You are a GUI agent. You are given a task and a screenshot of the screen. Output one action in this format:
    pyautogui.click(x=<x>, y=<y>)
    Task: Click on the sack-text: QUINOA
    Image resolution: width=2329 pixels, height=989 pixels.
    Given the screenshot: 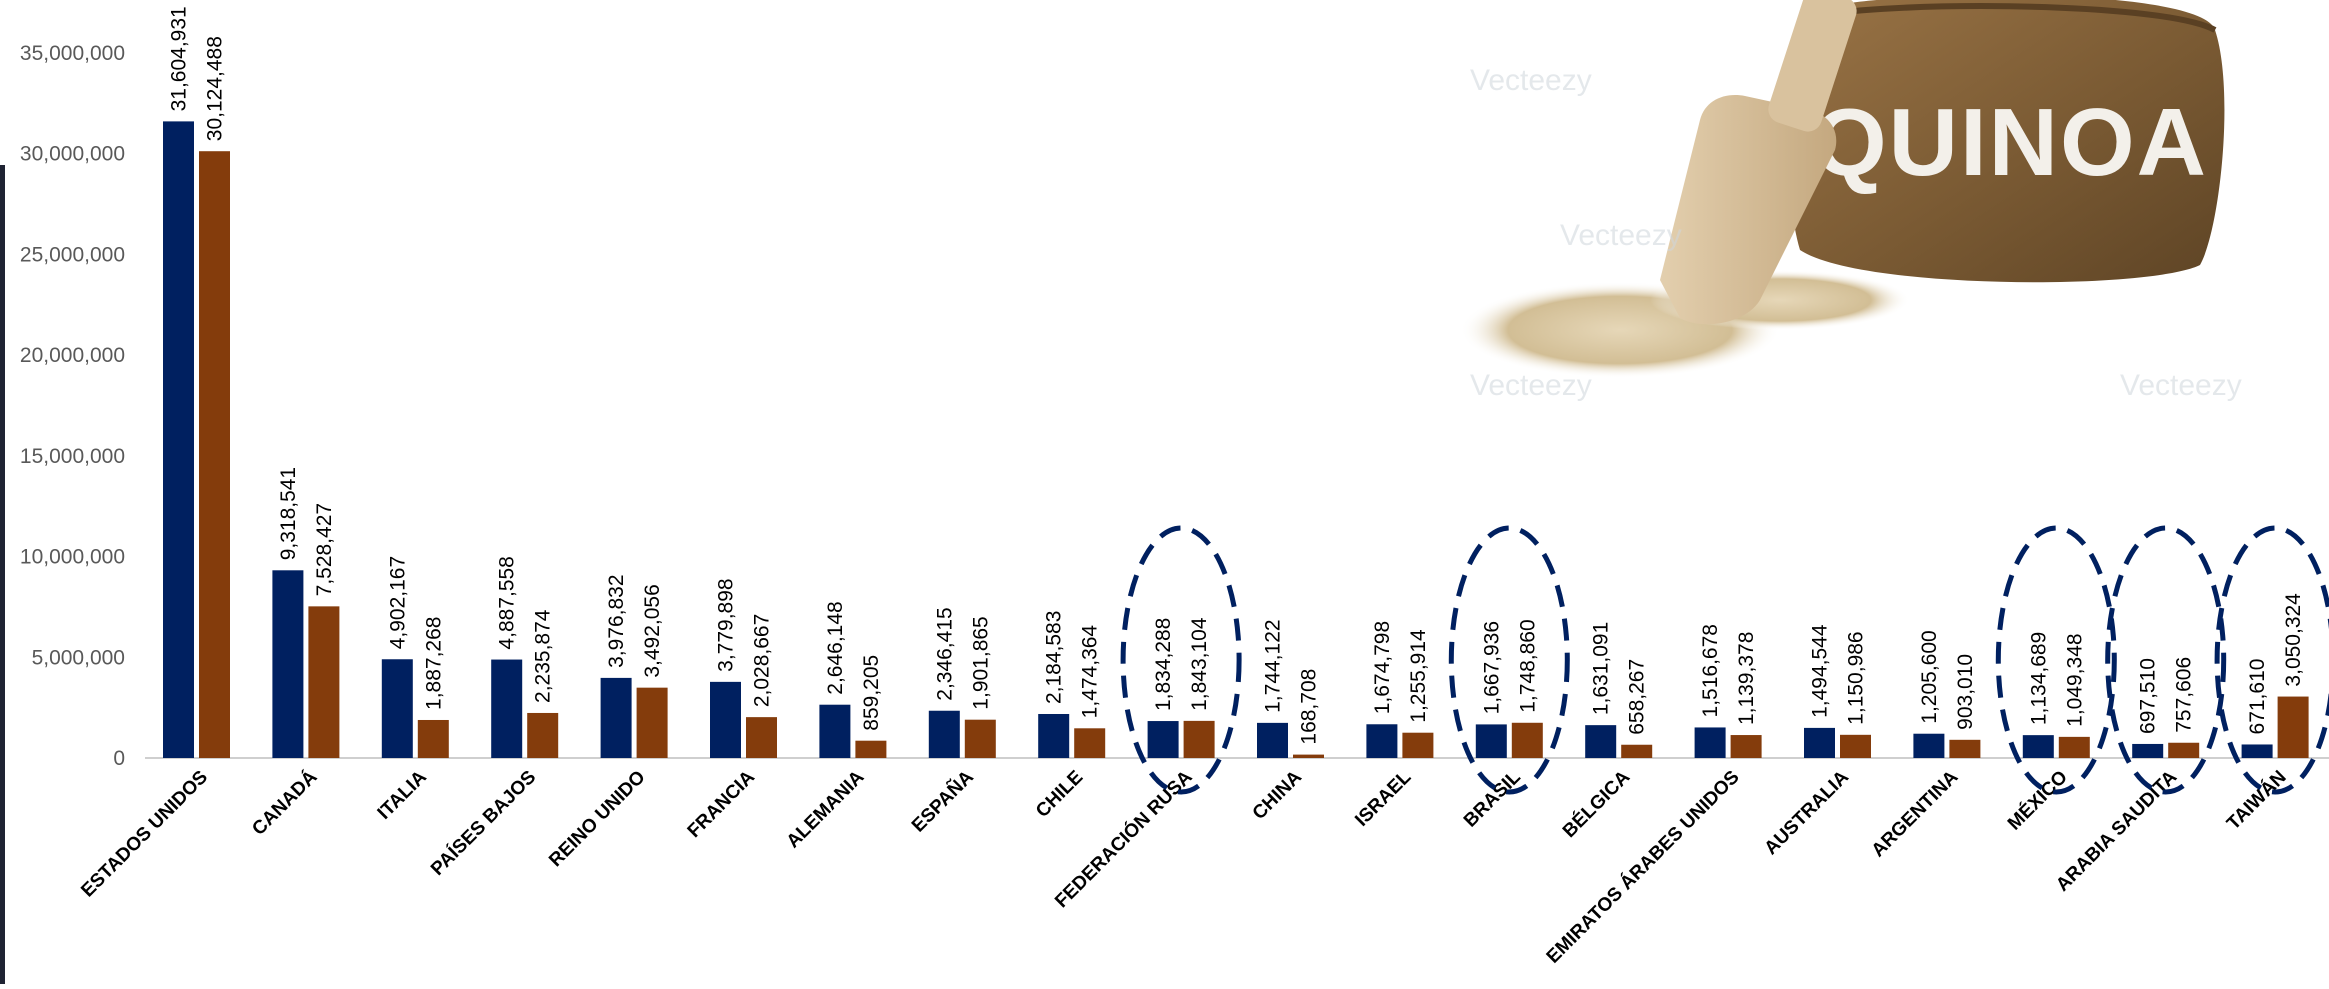 What is the action you would take?
    pyautogui.click(x=2010, y=142)
    